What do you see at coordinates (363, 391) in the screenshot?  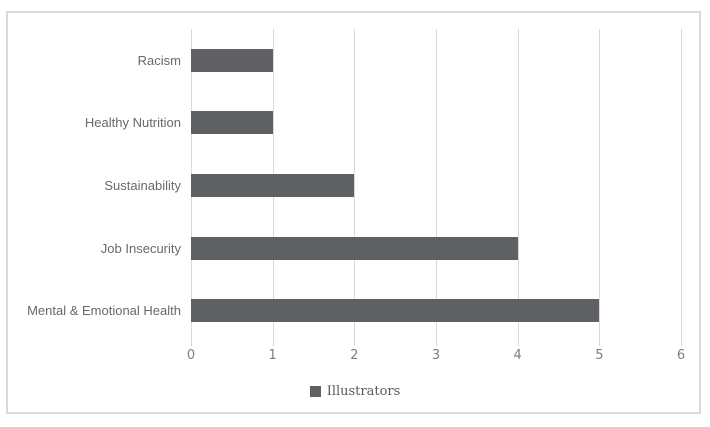 I see `legend-label: Illustrators` at bounding box center [363, 391].